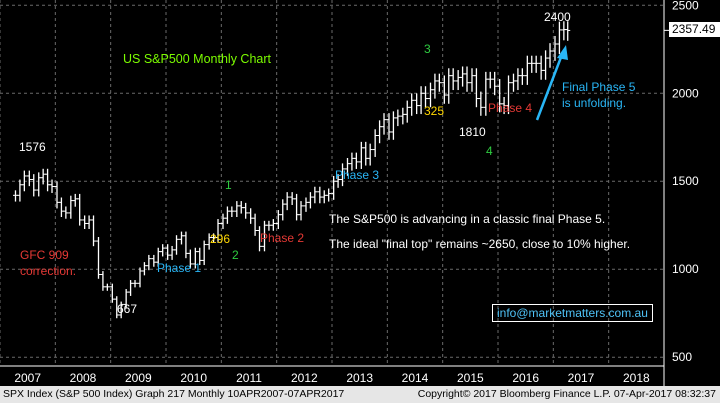 The width and height of the screenshot is (720, 403). I want to click on wave4-label: 4, so click(489, 151).